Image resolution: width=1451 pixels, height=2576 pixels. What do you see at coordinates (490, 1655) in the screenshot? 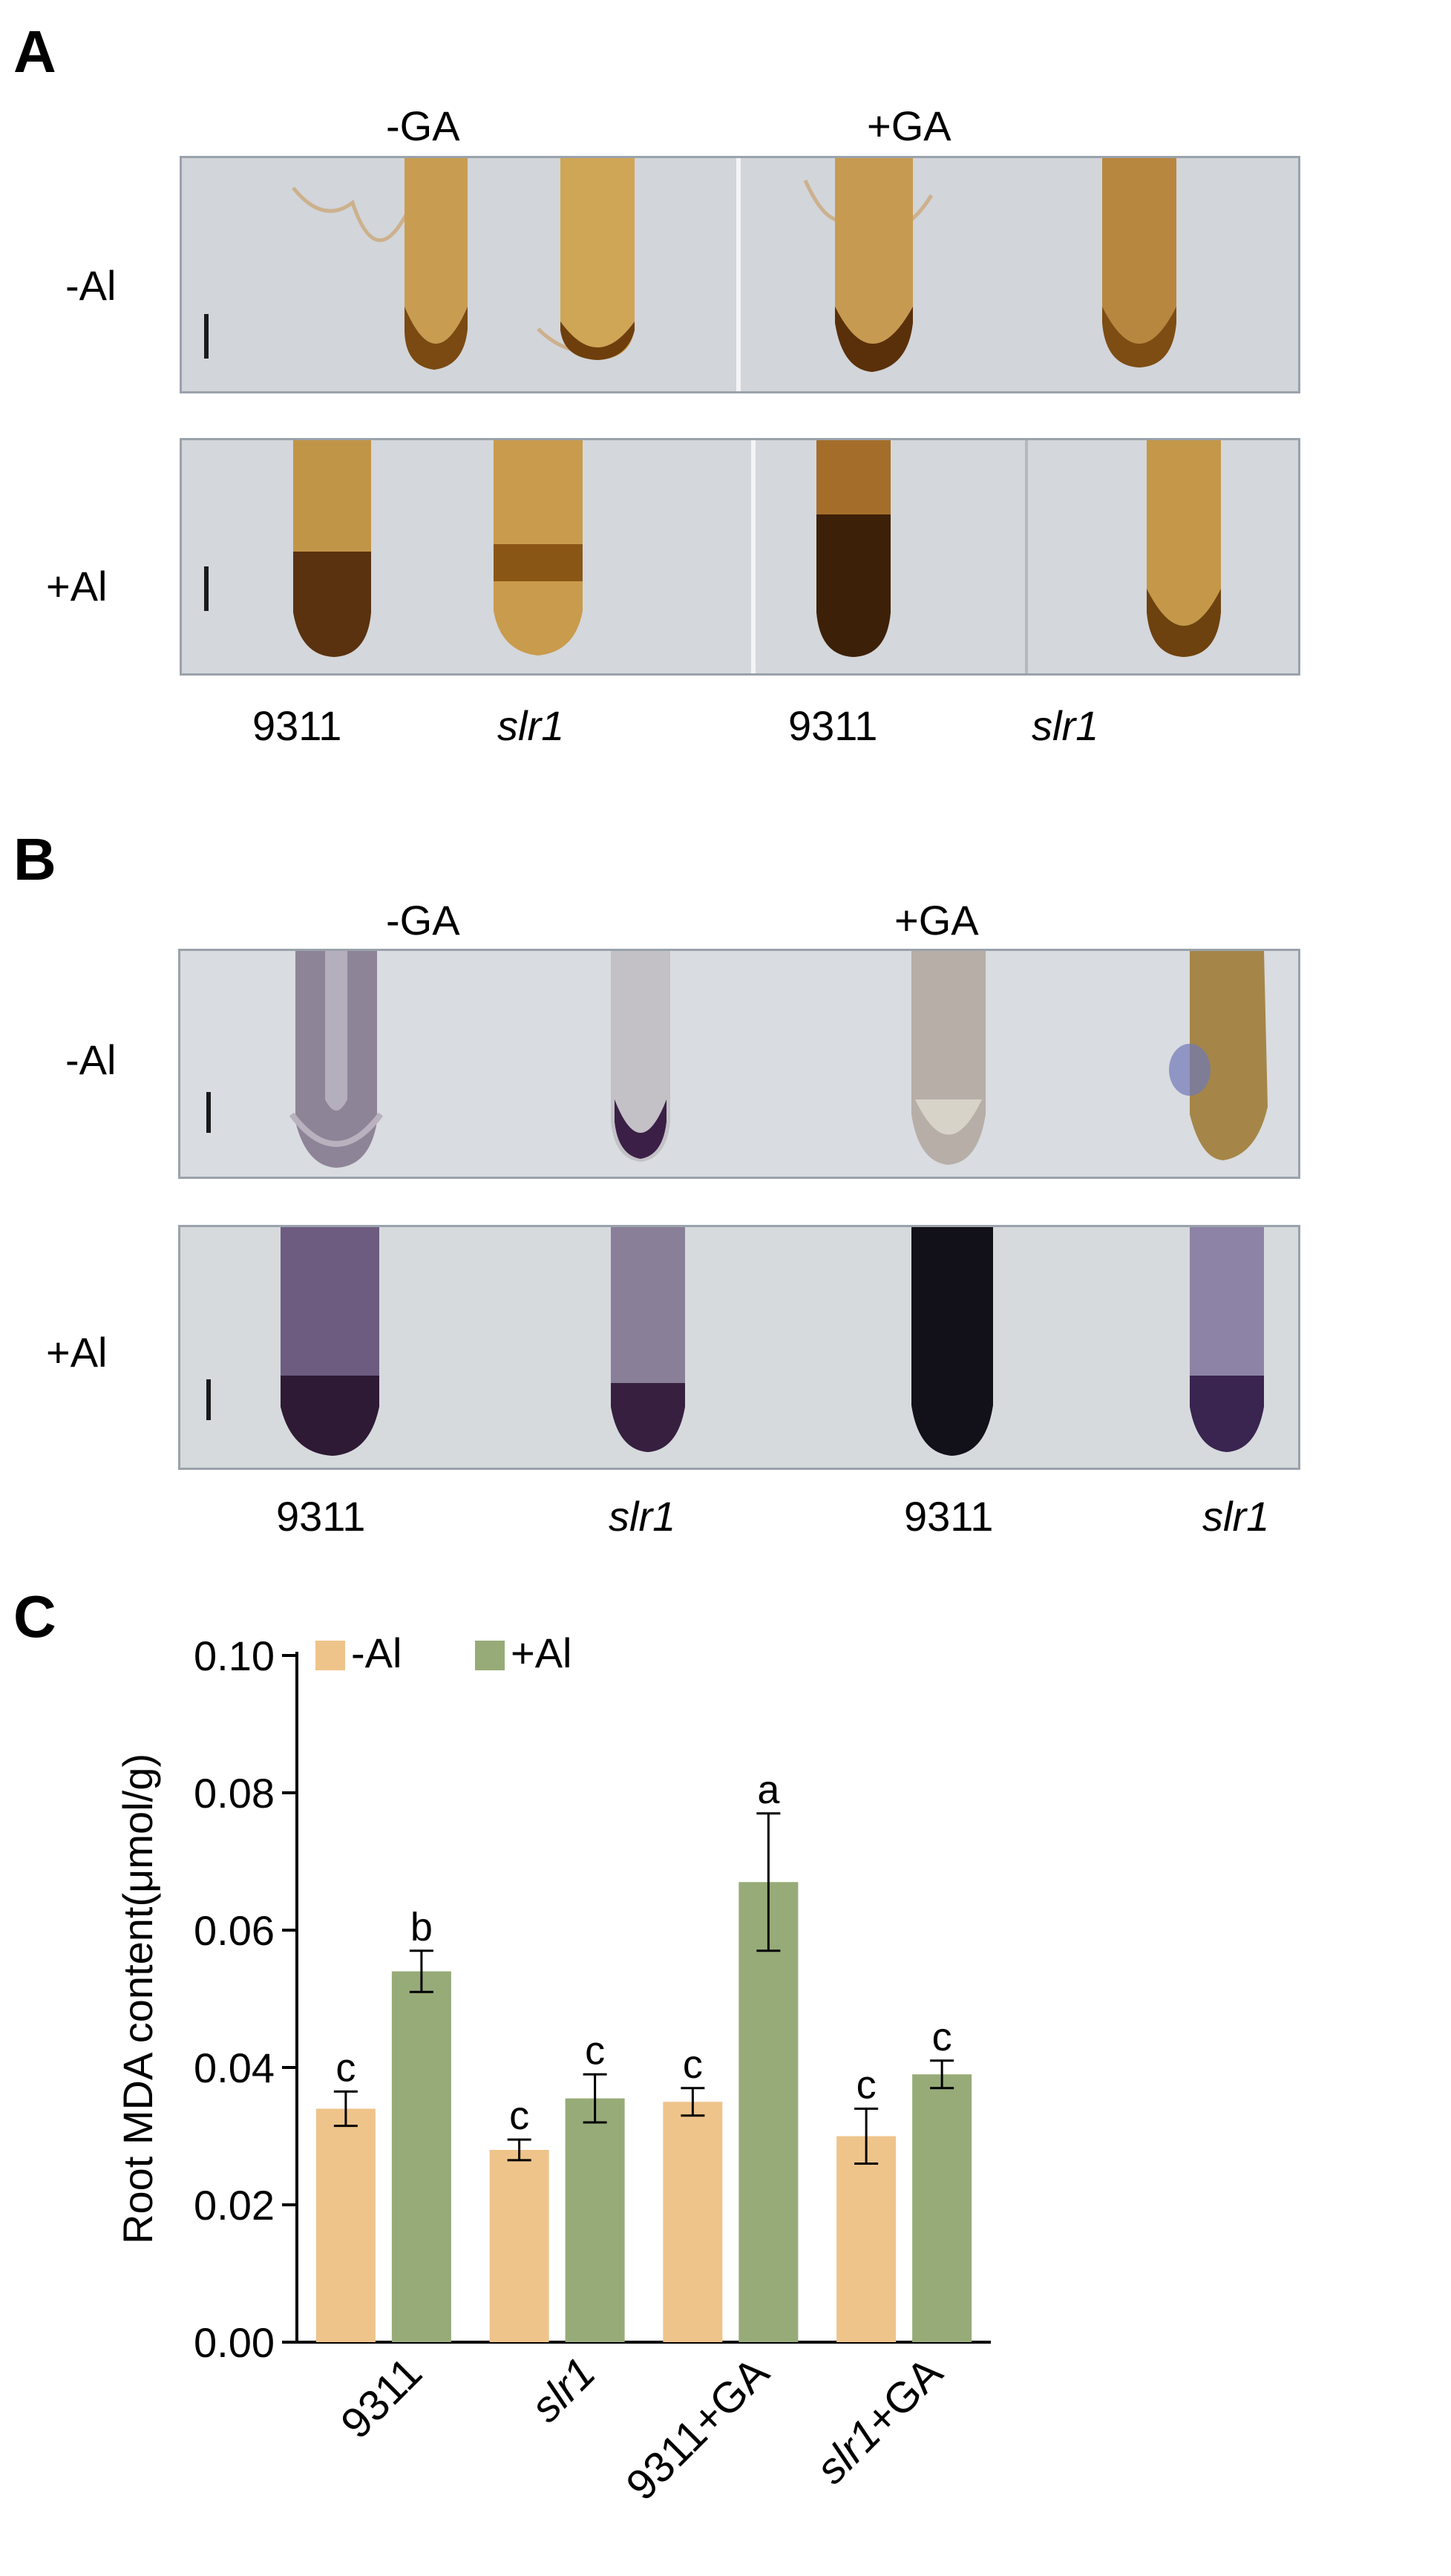
I see `legend-swatch-plus-al` at bounding box center [490, 1655].